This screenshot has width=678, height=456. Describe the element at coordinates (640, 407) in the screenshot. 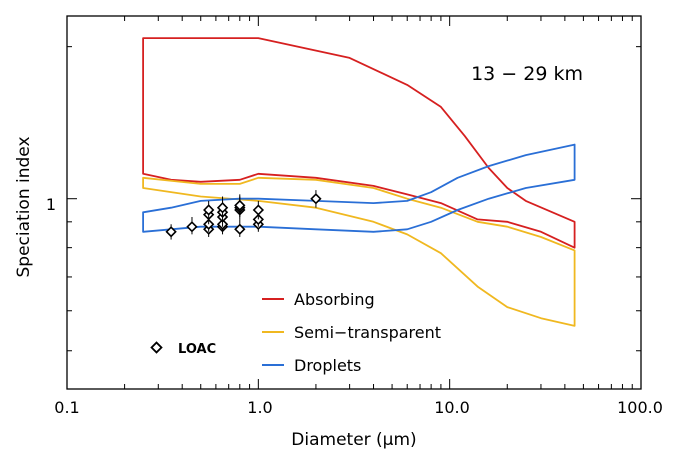

I see `x-tick-label-3: 100.0` at that location.